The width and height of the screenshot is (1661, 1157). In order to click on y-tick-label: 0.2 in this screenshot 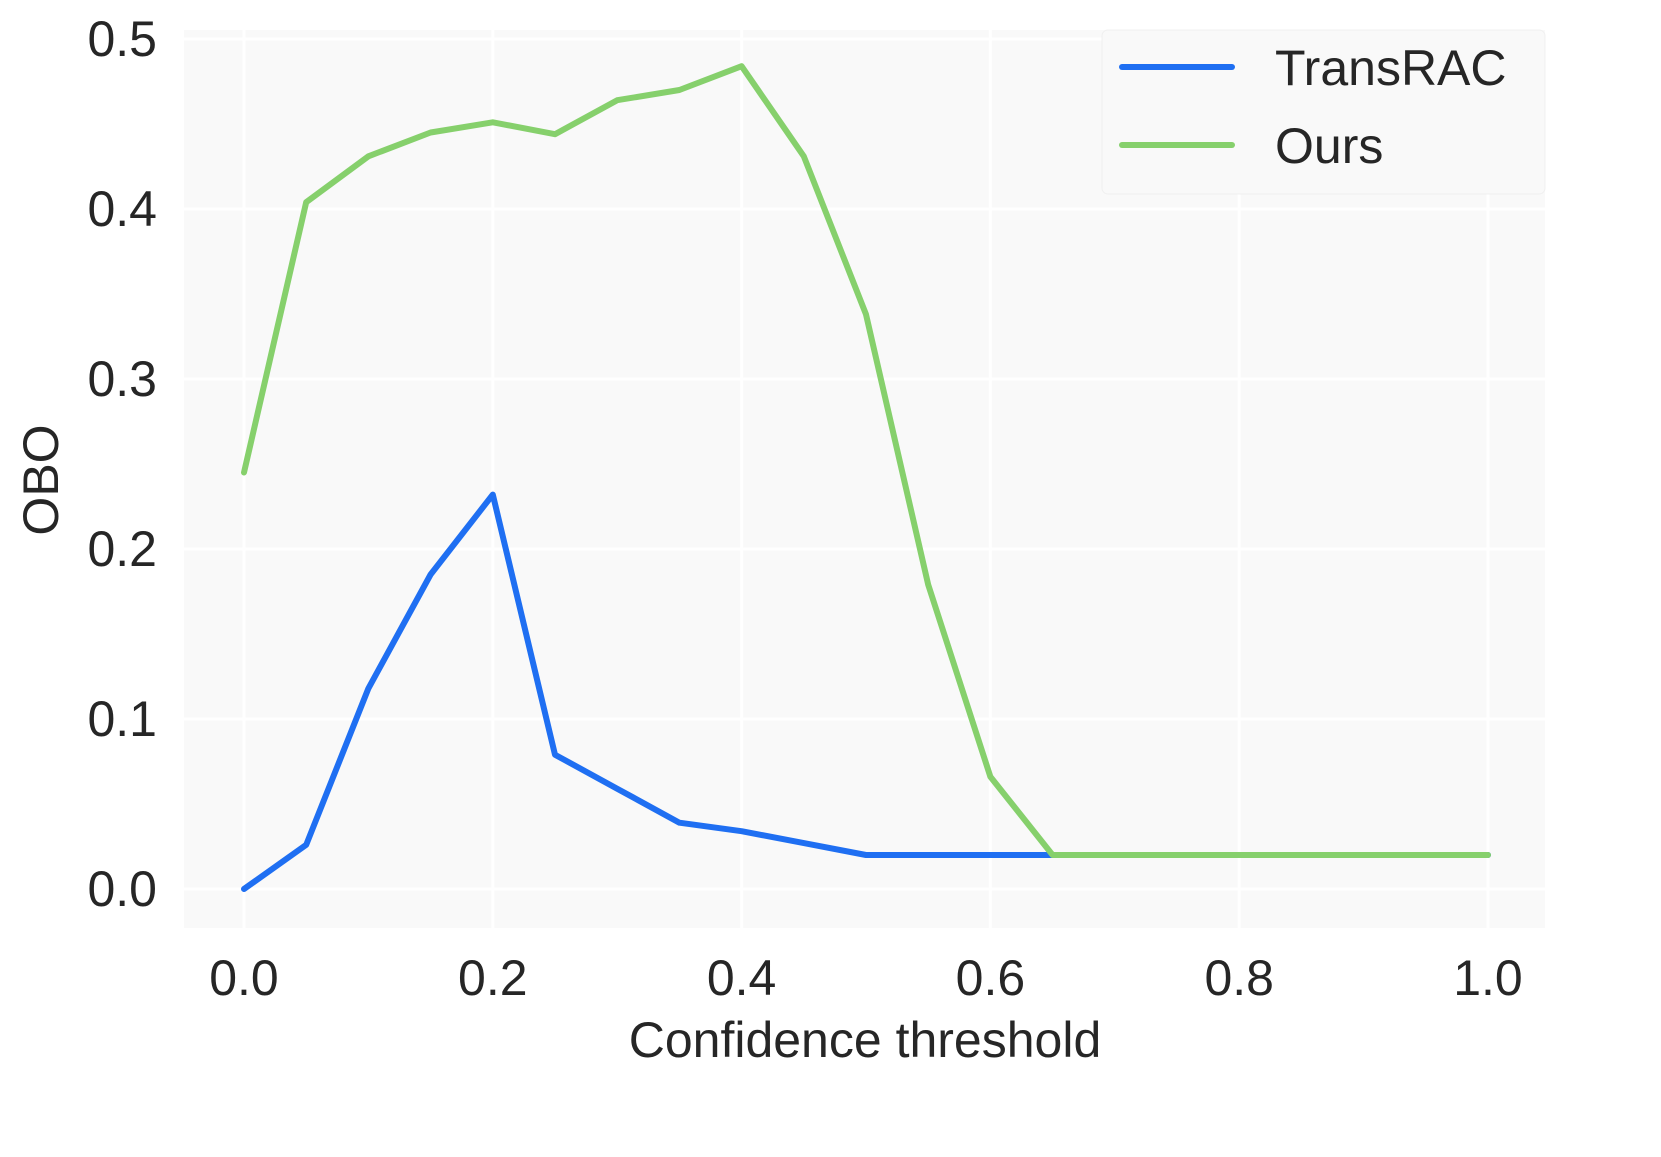, I will do `click(122, 549)`.